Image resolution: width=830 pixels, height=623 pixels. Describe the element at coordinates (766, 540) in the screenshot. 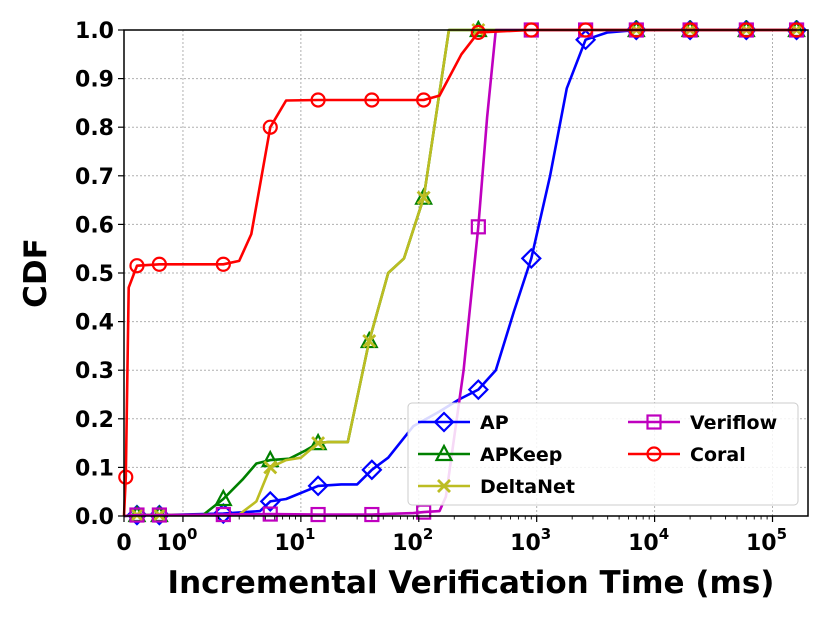

I see `x-tick-label: 105` at that location.